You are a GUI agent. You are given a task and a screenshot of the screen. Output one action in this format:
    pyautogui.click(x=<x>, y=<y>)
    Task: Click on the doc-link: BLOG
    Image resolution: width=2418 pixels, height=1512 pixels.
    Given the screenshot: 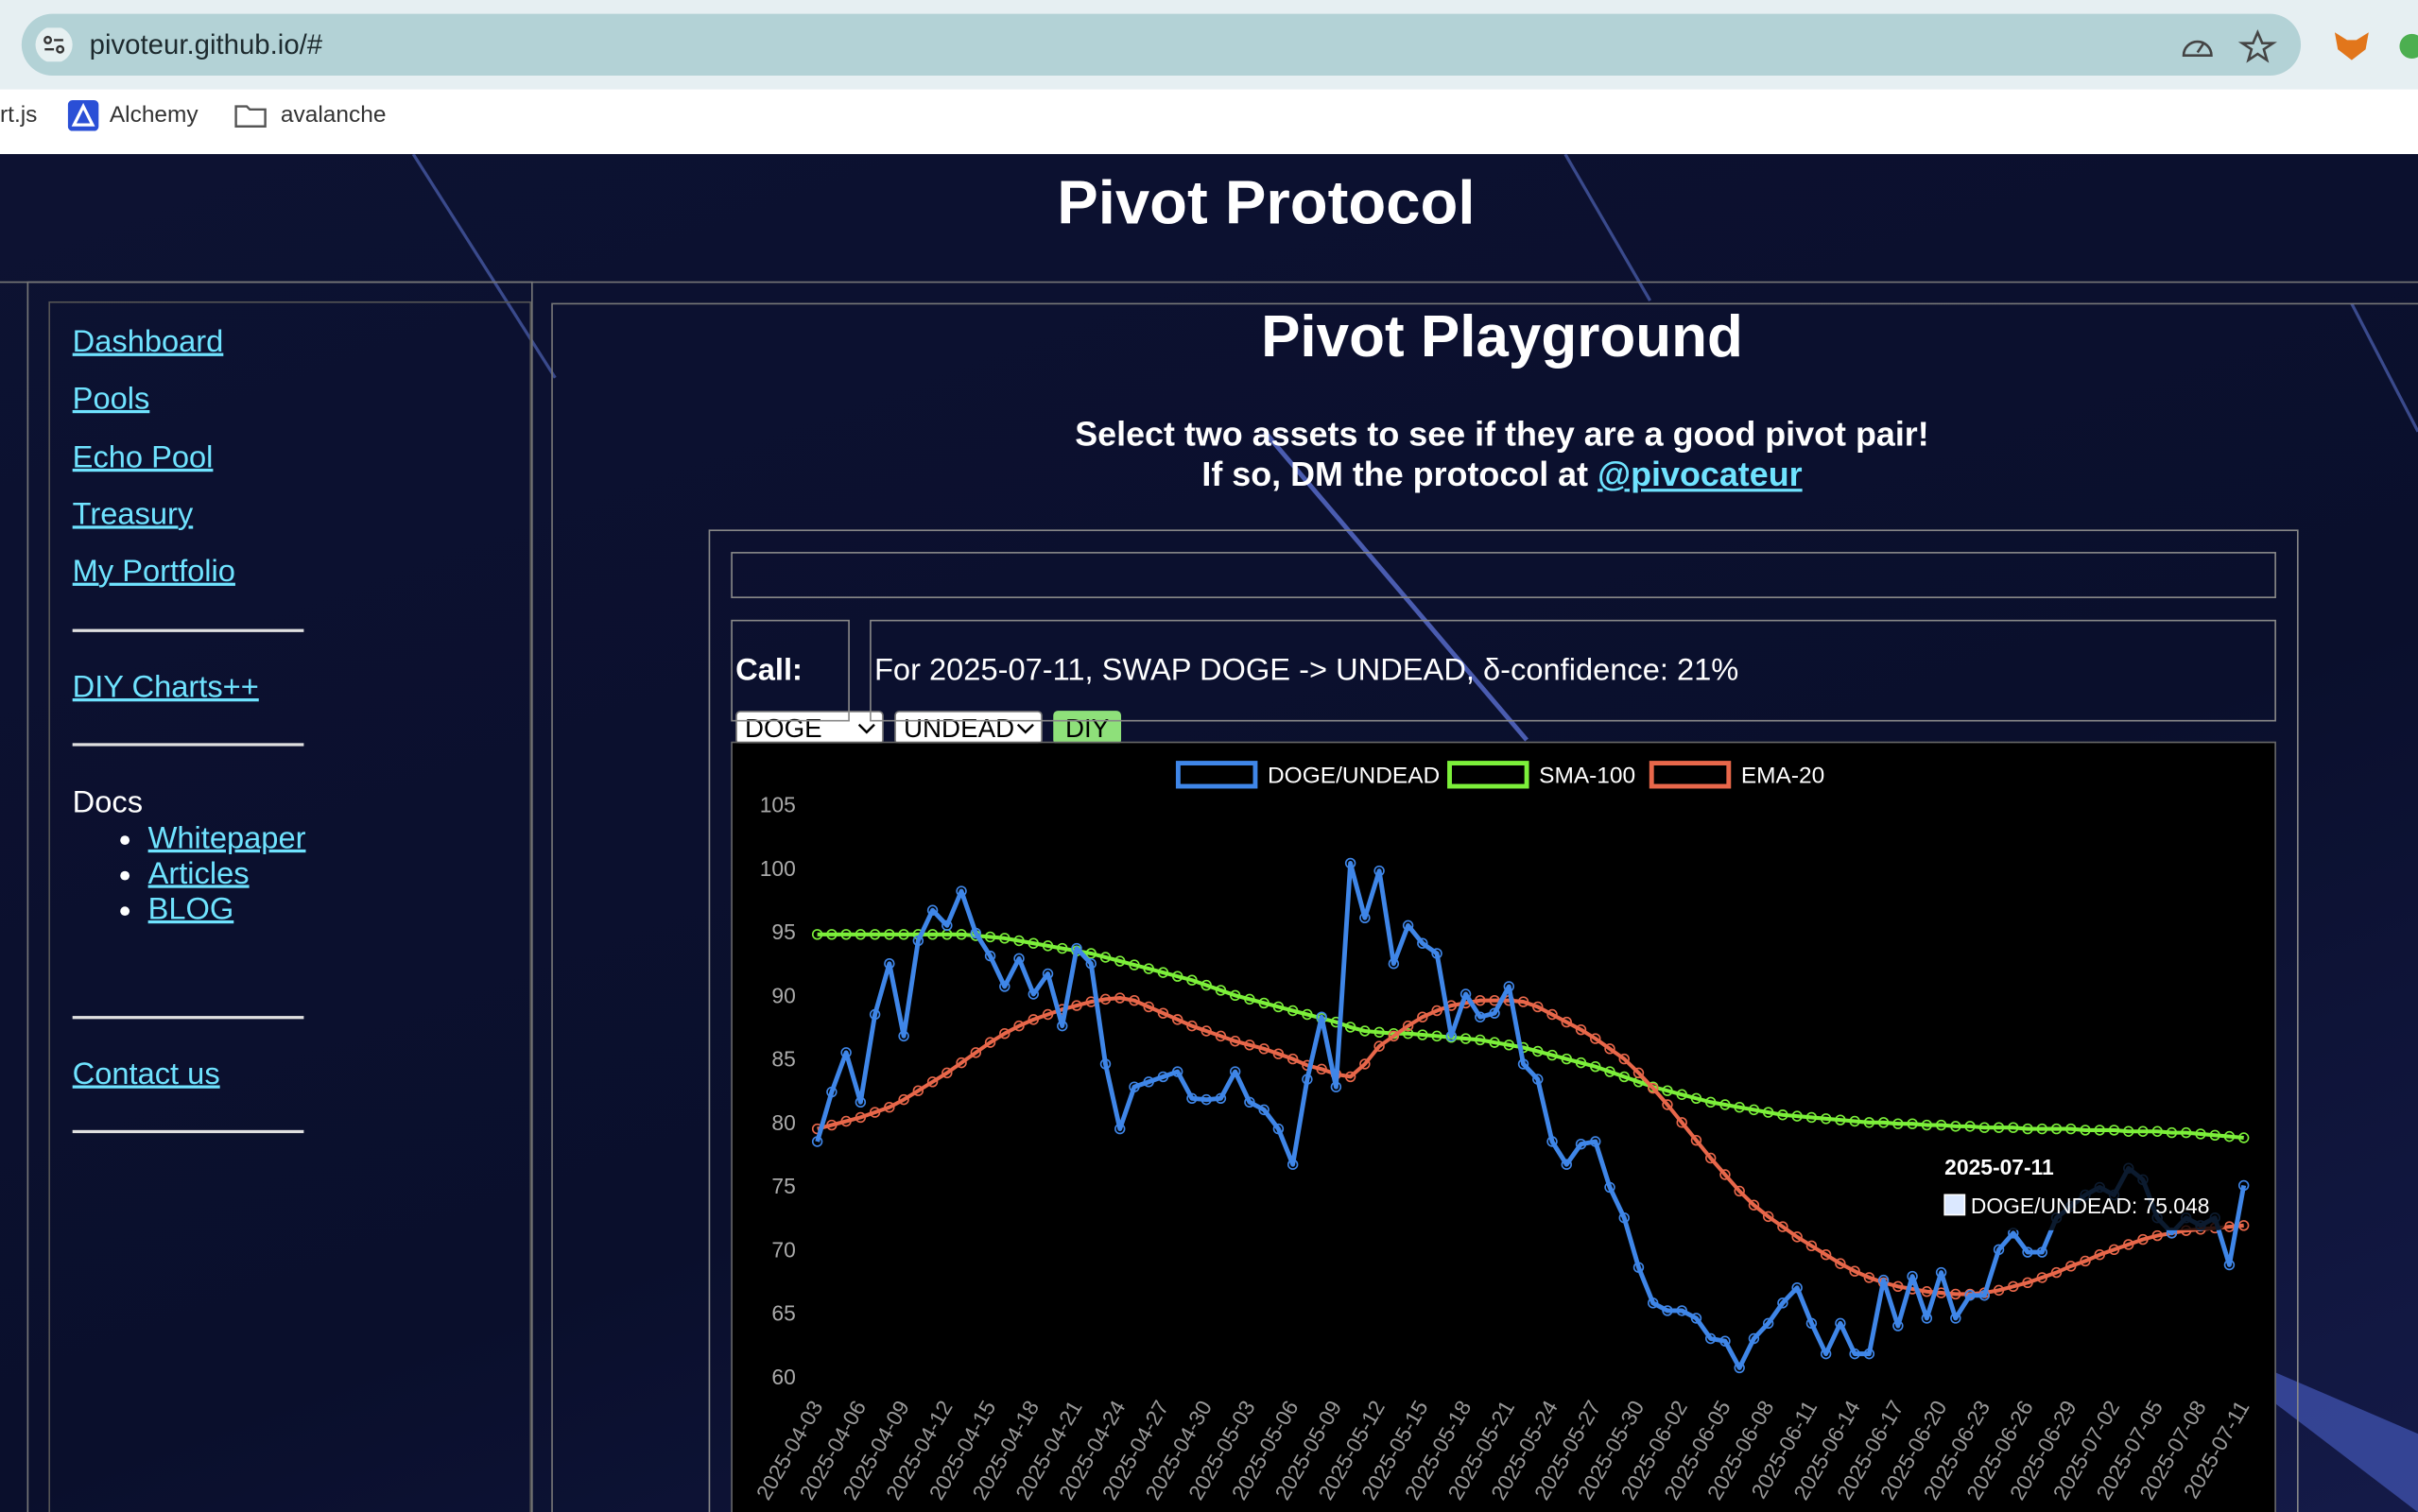 What is the action you would take?
    pyautogui.click(x=190, y=909)
    